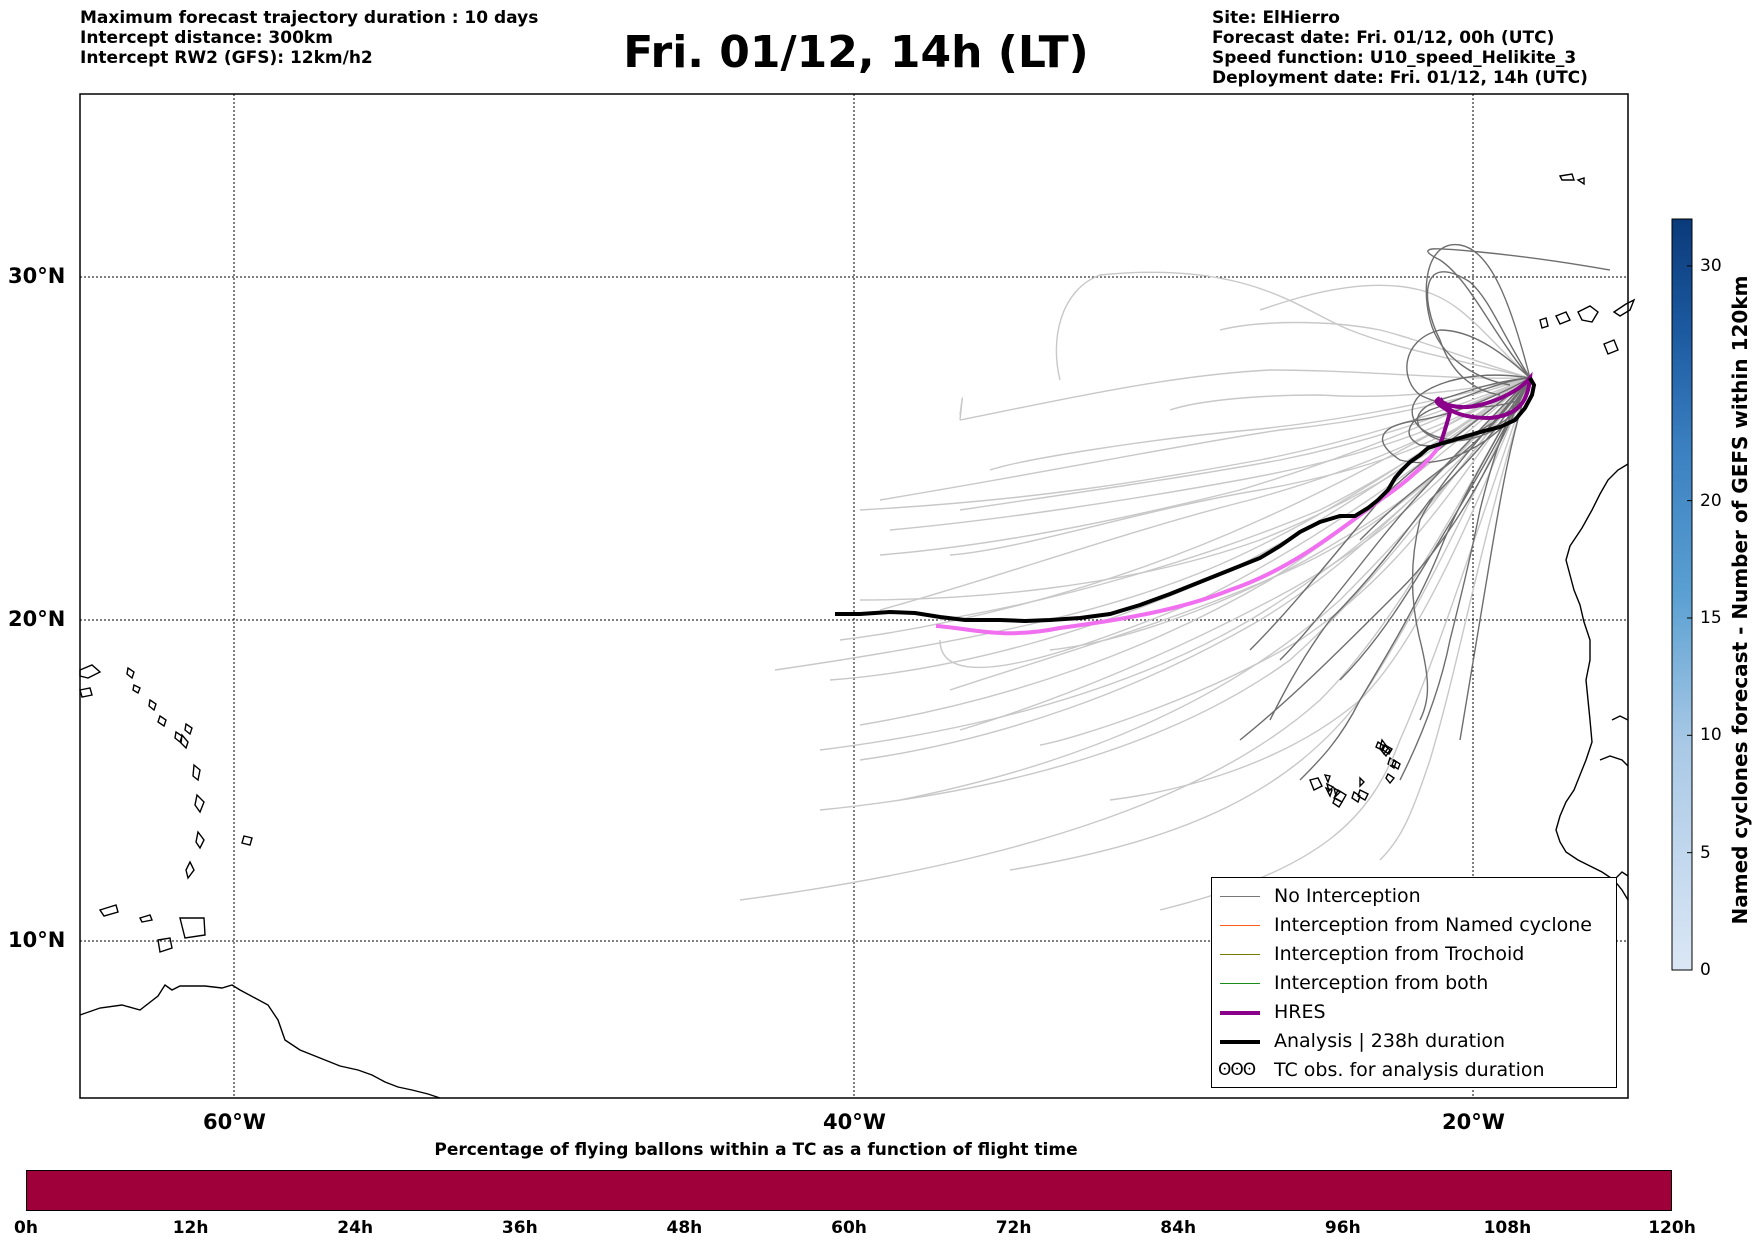 This screenshot has height=1241, width=1752. What do you see at coordinates (1414, 1041) in the screenshot?
I see `legend-item-analysis: Analysis | 238h duration` at bounding box center [1414, 1041].